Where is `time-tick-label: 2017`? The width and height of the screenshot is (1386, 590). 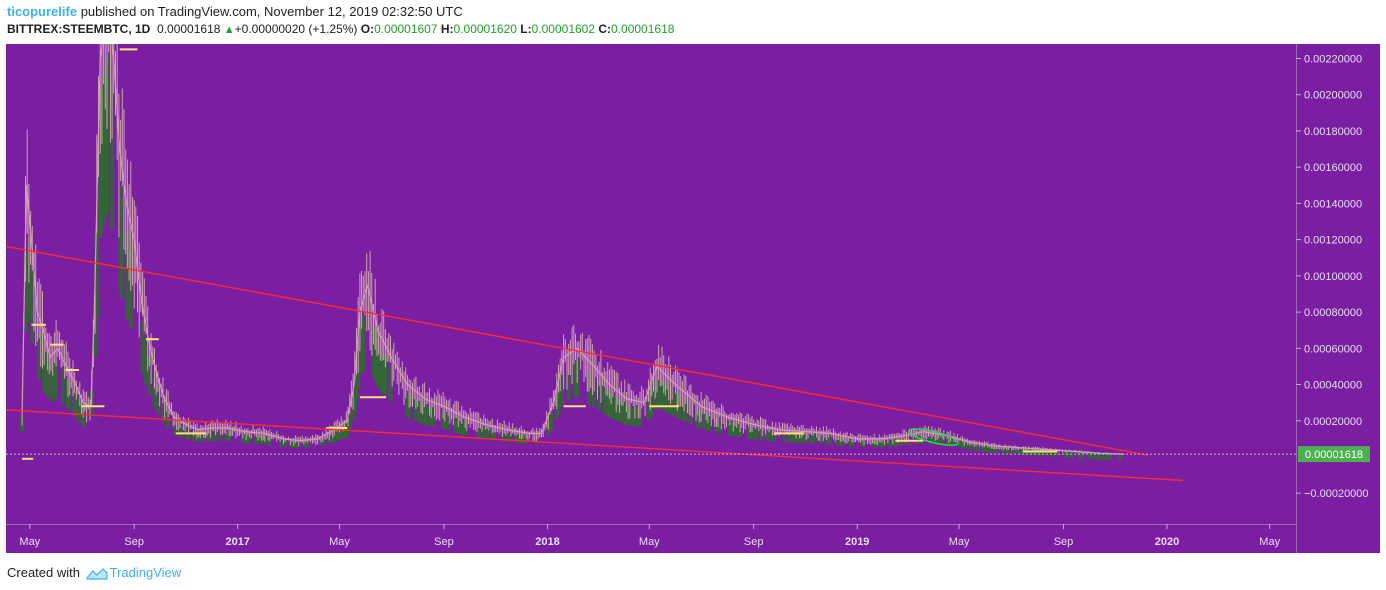
time-tick-label: 2017 is located at coordinates (237, 542).